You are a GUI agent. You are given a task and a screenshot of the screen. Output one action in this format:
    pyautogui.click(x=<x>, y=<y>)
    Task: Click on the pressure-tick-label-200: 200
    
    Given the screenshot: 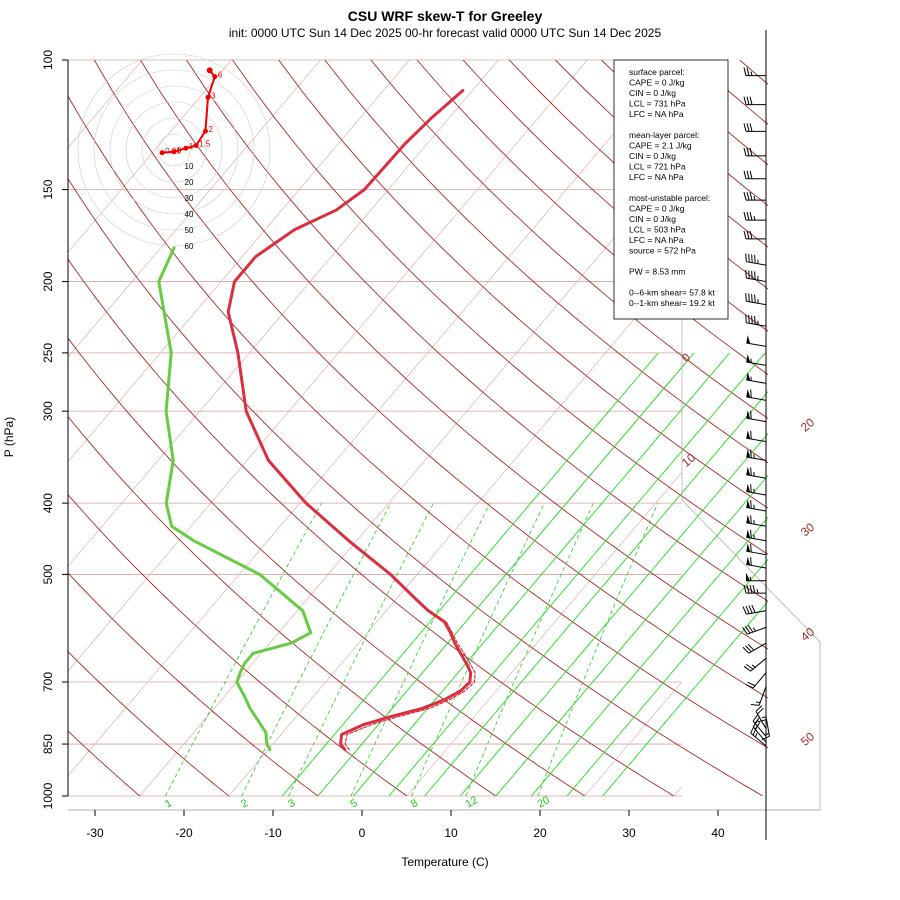 What is the action you would take?
    pyautogui.click(x=48, y=281)
    